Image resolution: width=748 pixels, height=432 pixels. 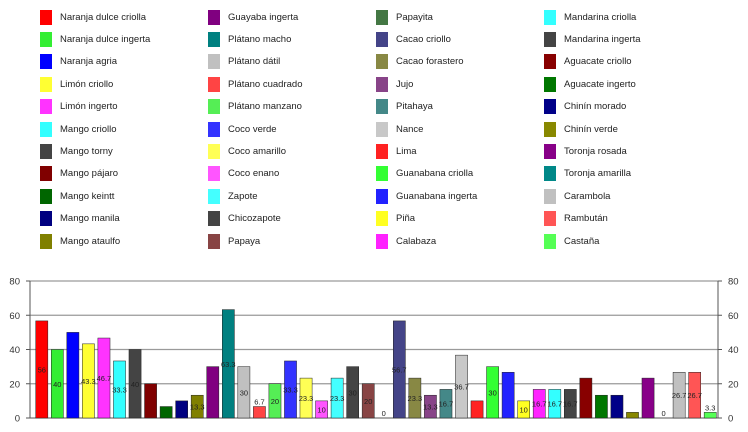 I want to click on legend-label: Nance, so click(x=410, y=129).